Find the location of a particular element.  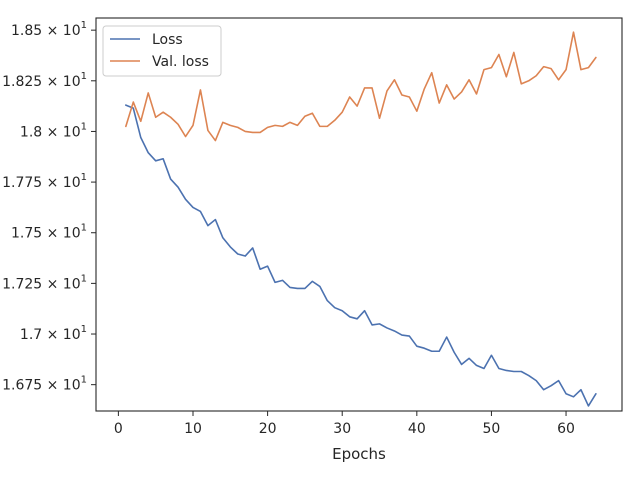

legend-label-val-loss: Val. loss is located at coordinates (180, 62).